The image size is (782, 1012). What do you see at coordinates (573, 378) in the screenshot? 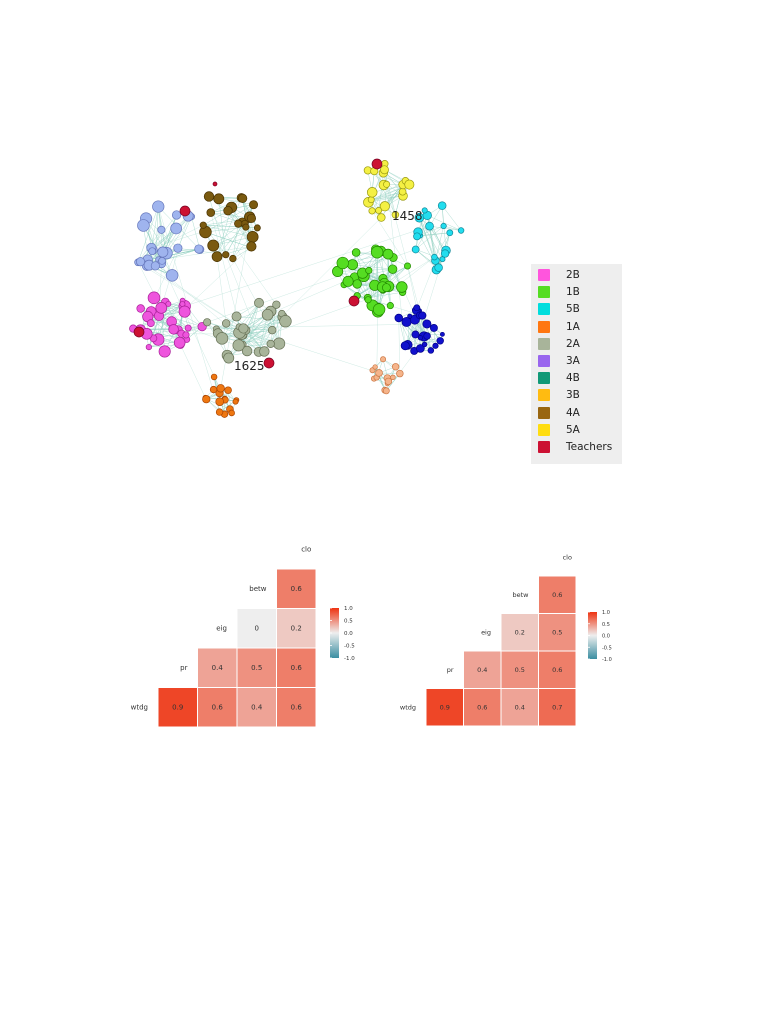
I see `legend-label: 4B` at bounding box center [573, 378].